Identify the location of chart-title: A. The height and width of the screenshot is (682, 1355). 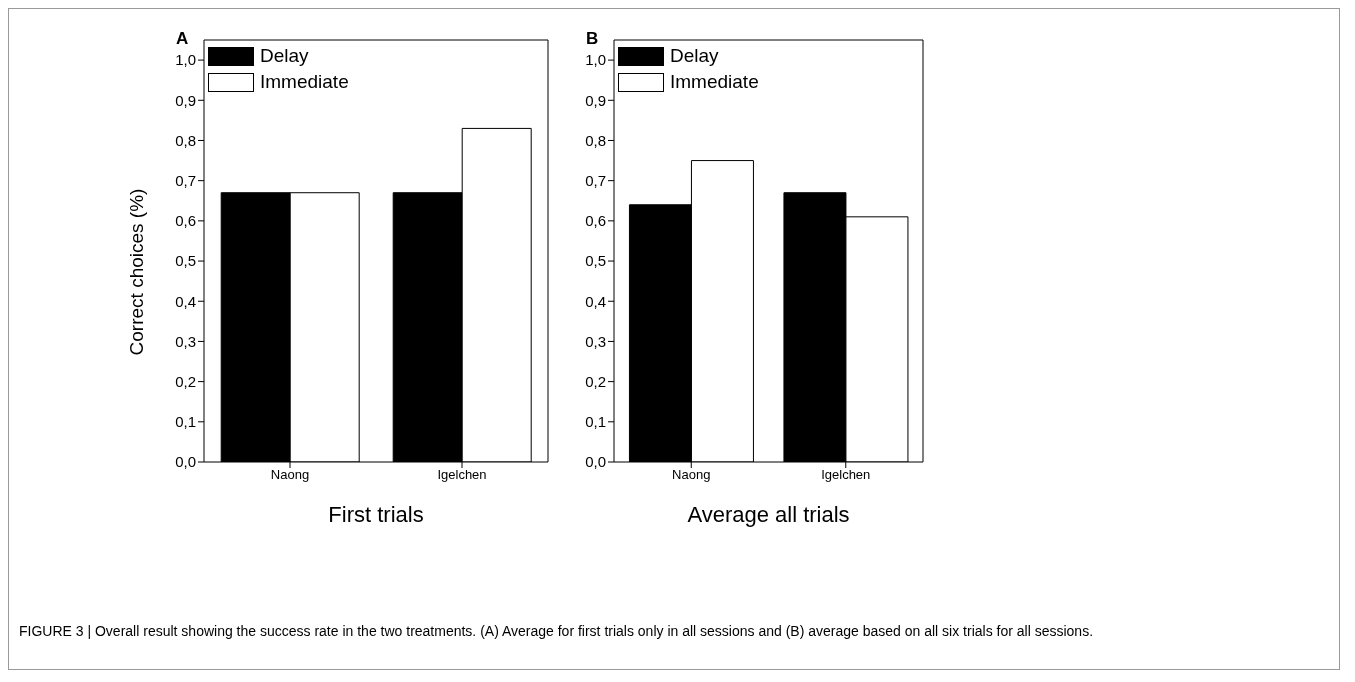
(182, 39).